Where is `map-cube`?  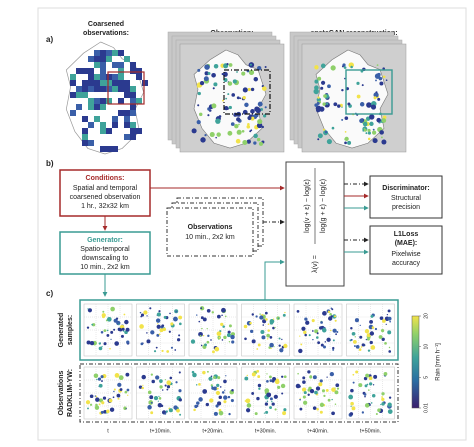
map-cube is located at coordinates (226, 92).